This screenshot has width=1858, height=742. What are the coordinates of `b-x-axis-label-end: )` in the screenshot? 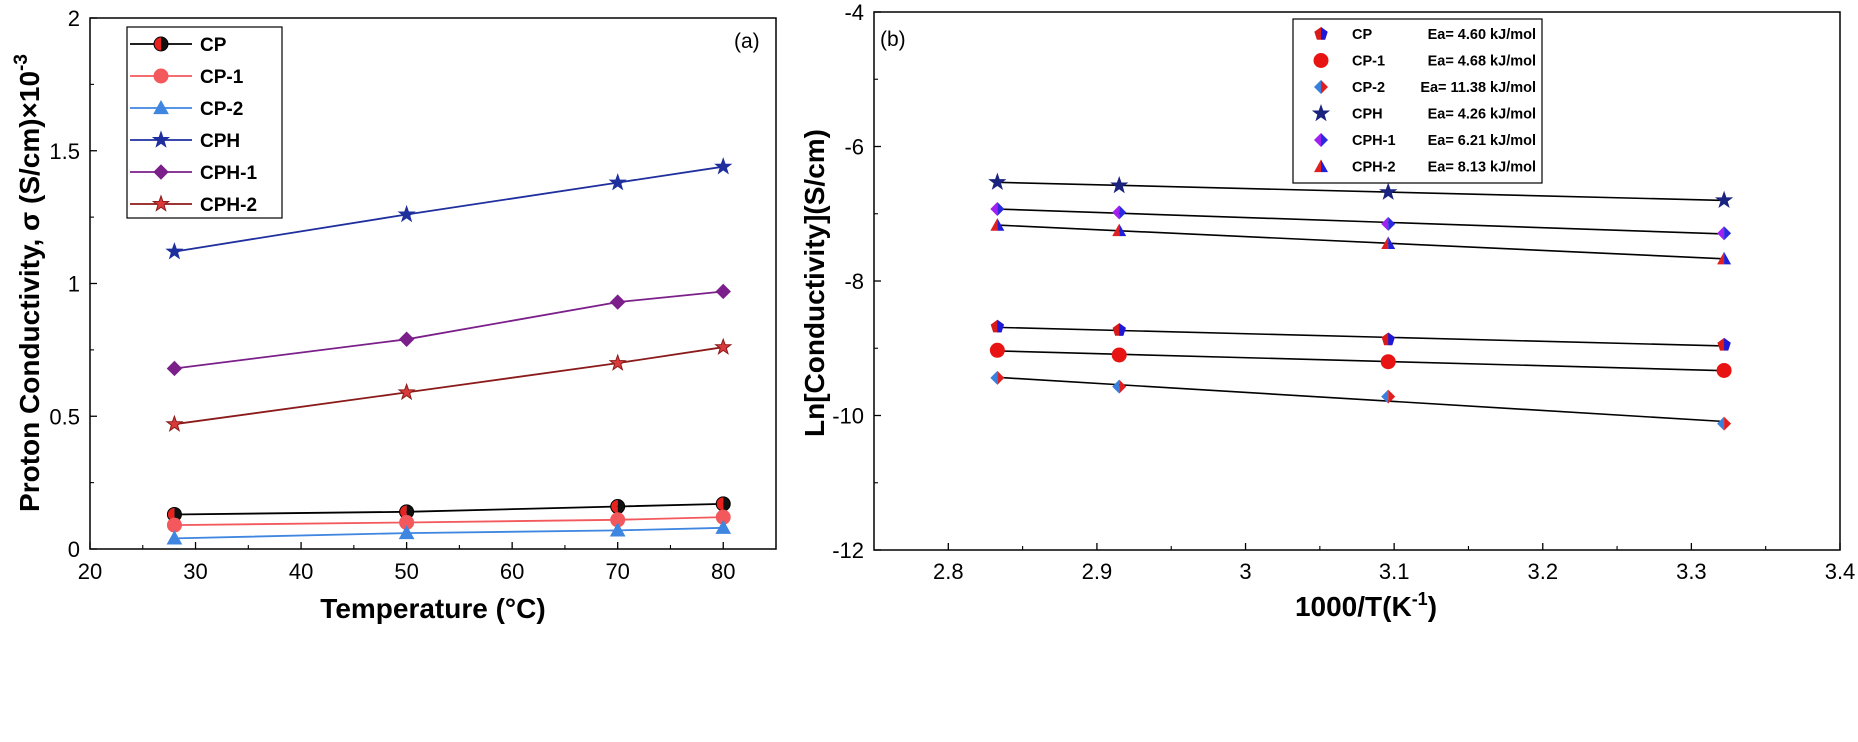 It's located at (1432, 606).